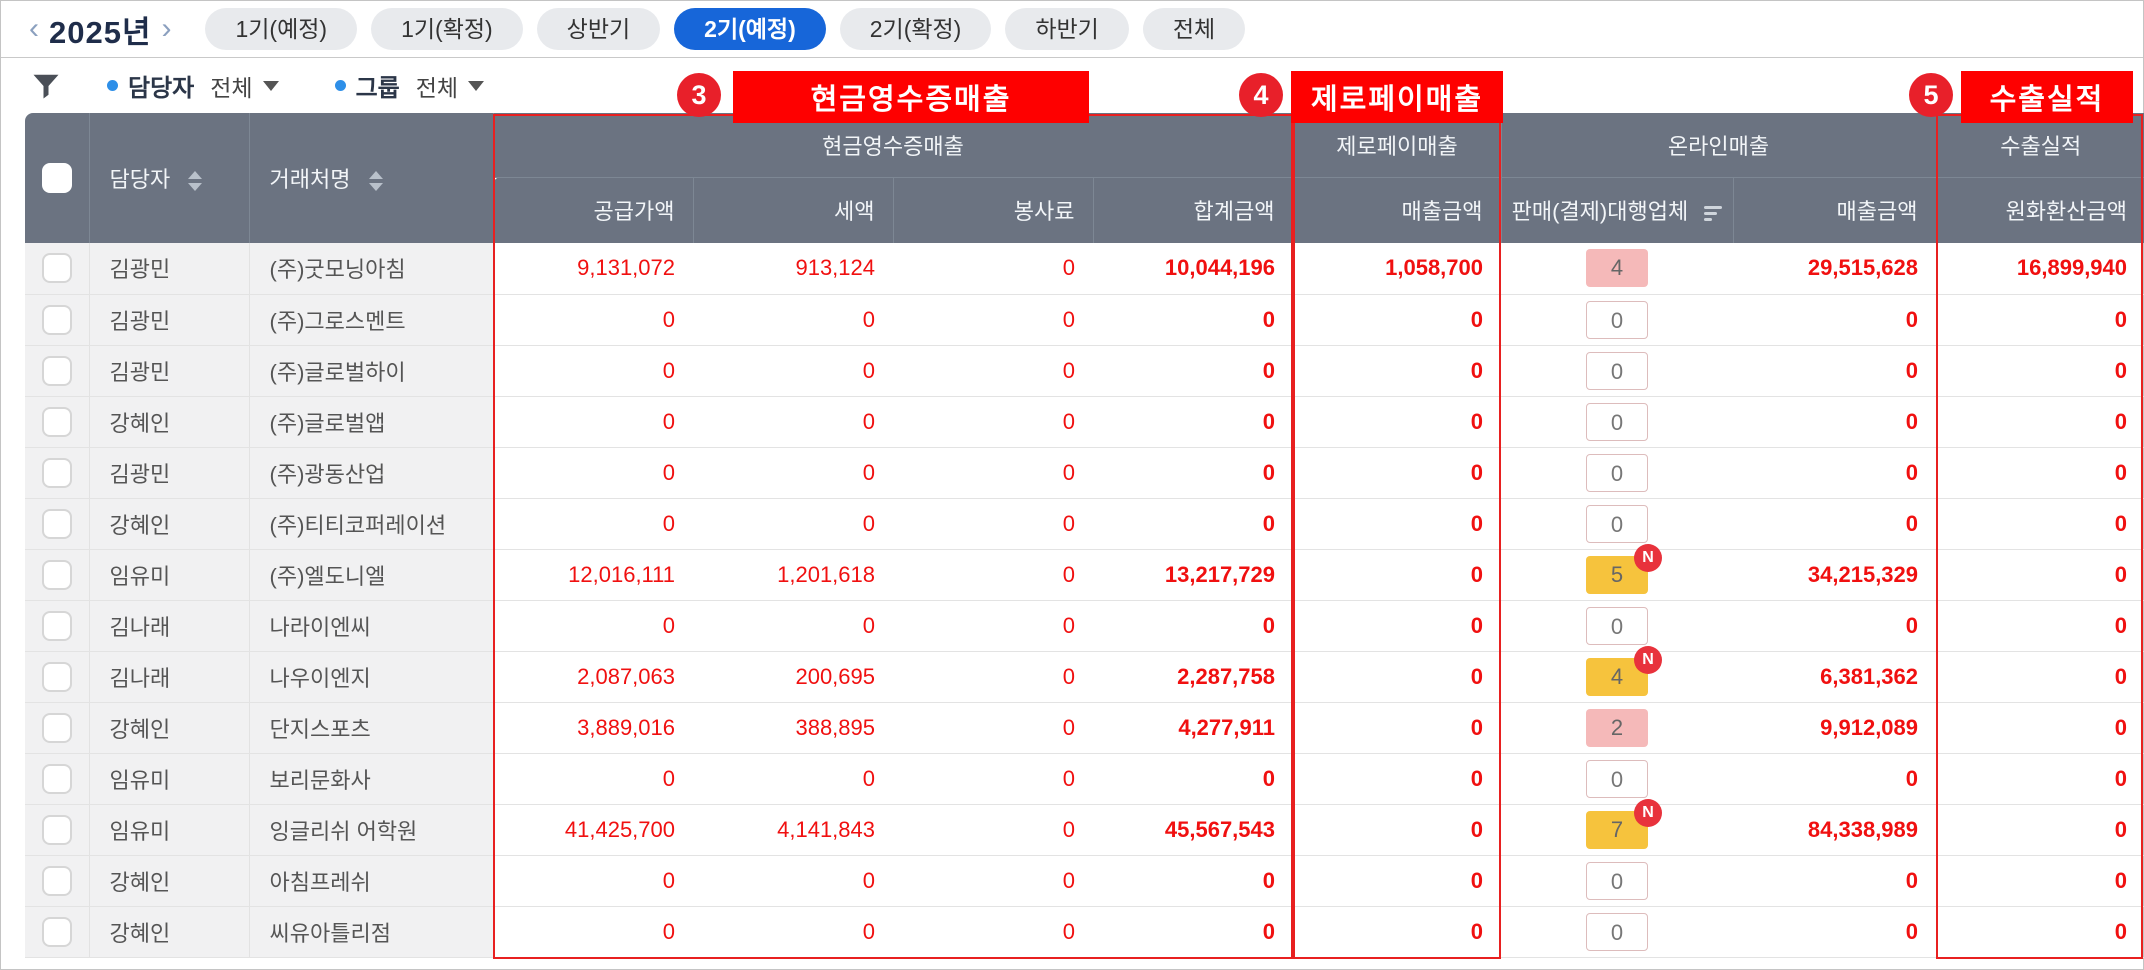 The width and height of the screenshot is (2144, 970). I want to click on select-all-header-cell, so click(57, 178).